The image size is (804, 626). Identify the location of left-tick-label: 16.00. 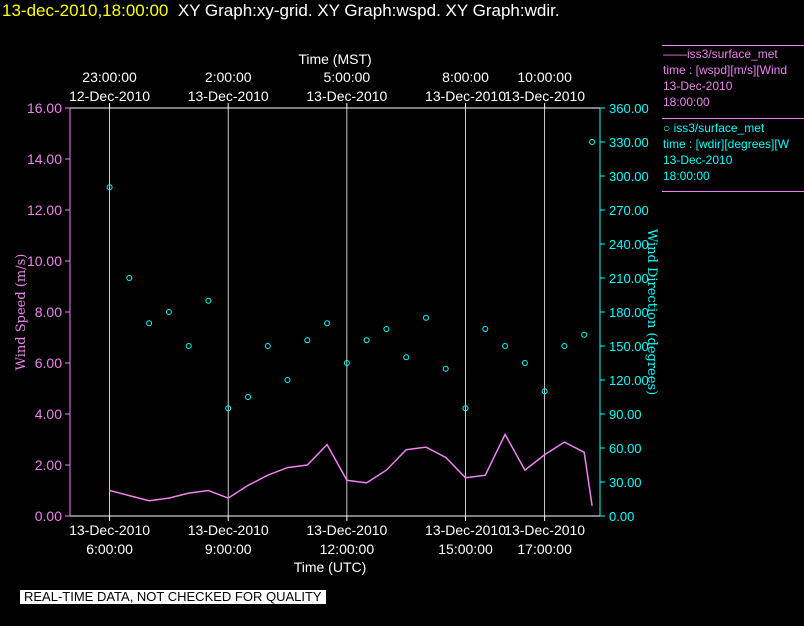
(44, 108).